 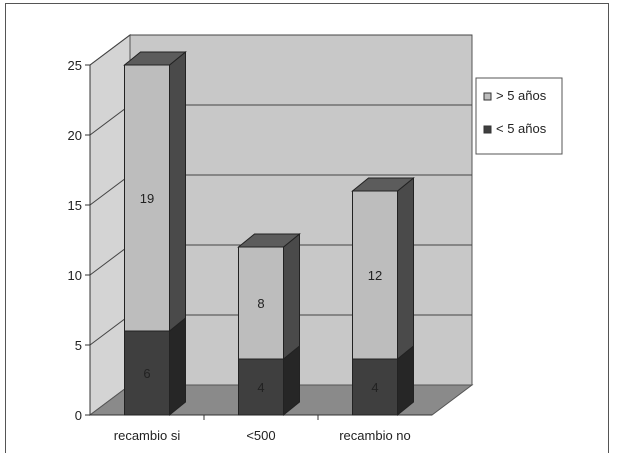 I want to click on legend-box, so click(x=519, y=116).